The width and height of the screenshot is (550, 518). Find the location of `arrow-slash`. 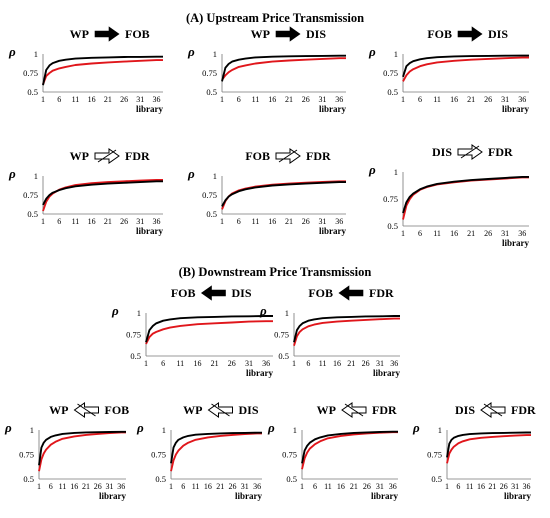

arrow-slash is located at coordinates (354, 410).